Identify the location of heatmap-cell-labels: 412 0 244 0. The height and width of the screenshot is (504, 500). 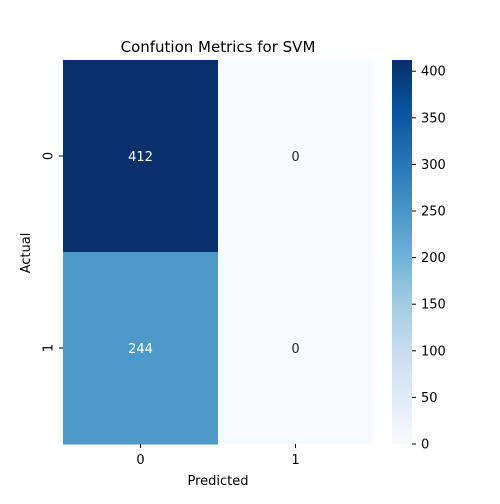
(214, 253).